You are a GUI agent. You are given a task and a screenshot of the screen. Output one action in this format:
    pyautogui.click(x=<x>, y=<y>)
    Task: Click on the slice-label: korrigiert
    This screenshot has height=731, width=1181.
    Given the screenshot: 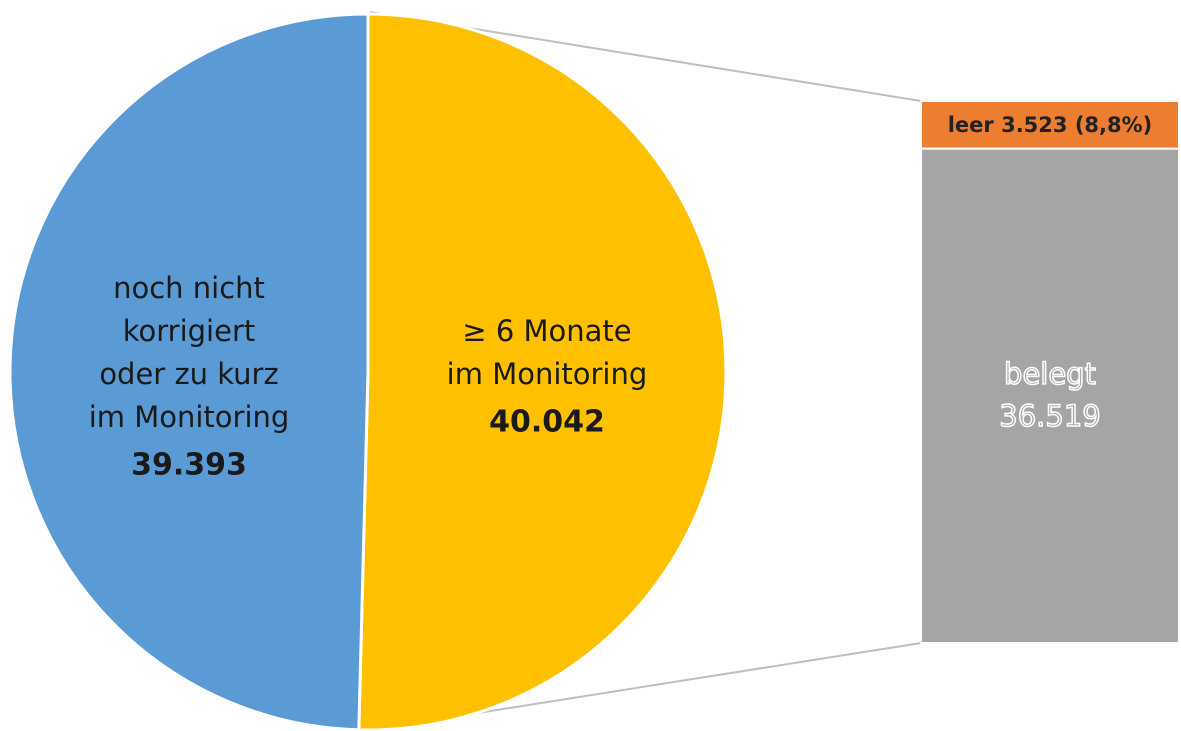 What is the action you would take?
    pyautogui.click(x=189, y=331)
    